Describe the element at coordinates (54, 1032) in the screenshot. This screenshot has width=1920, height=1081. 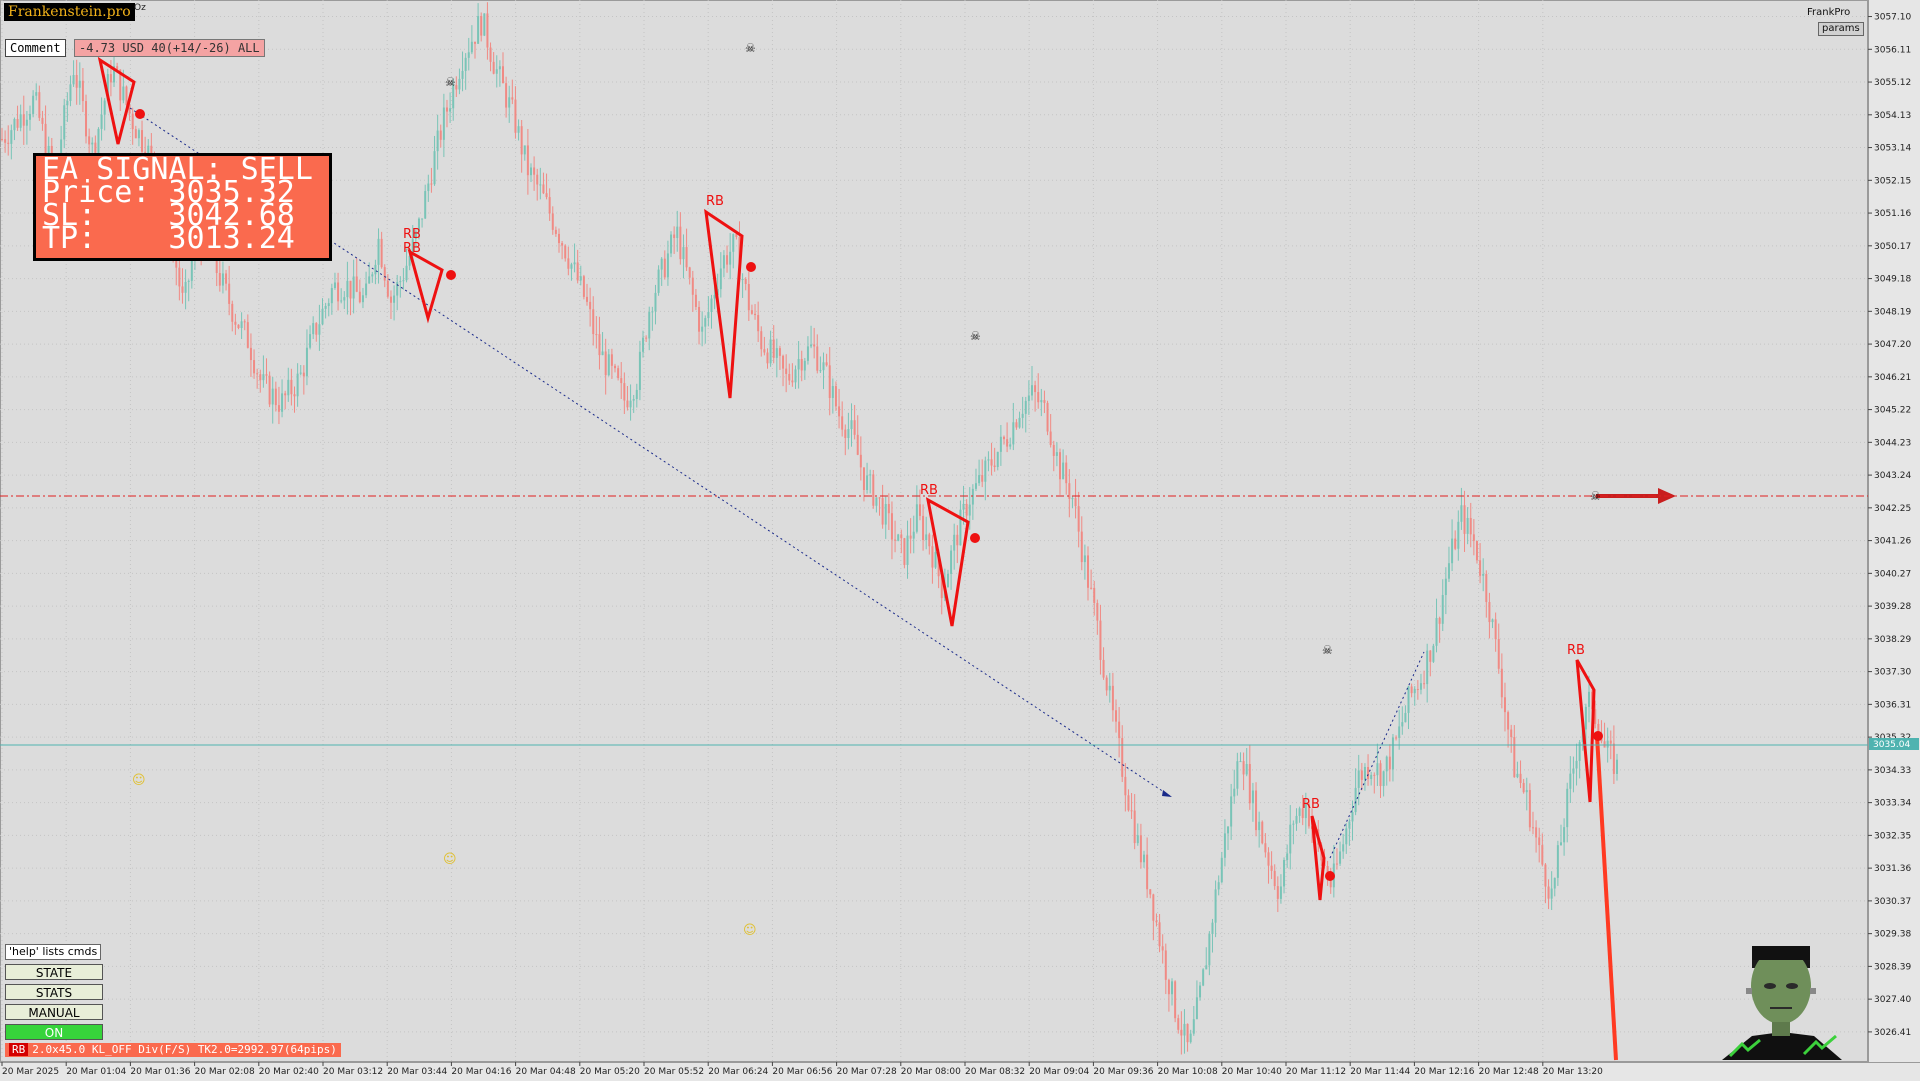
I see `on-toggle-button: ON` at that location.